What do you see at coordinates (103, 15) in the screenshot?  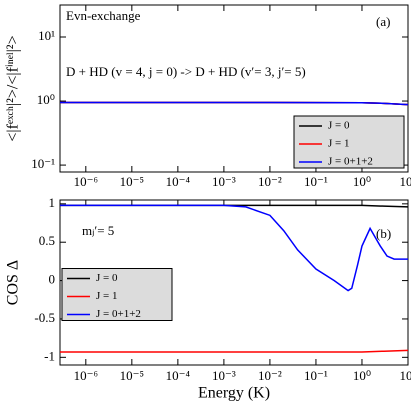 I see `chart-title: Evn-exchange` at bounding box center [103, 15].